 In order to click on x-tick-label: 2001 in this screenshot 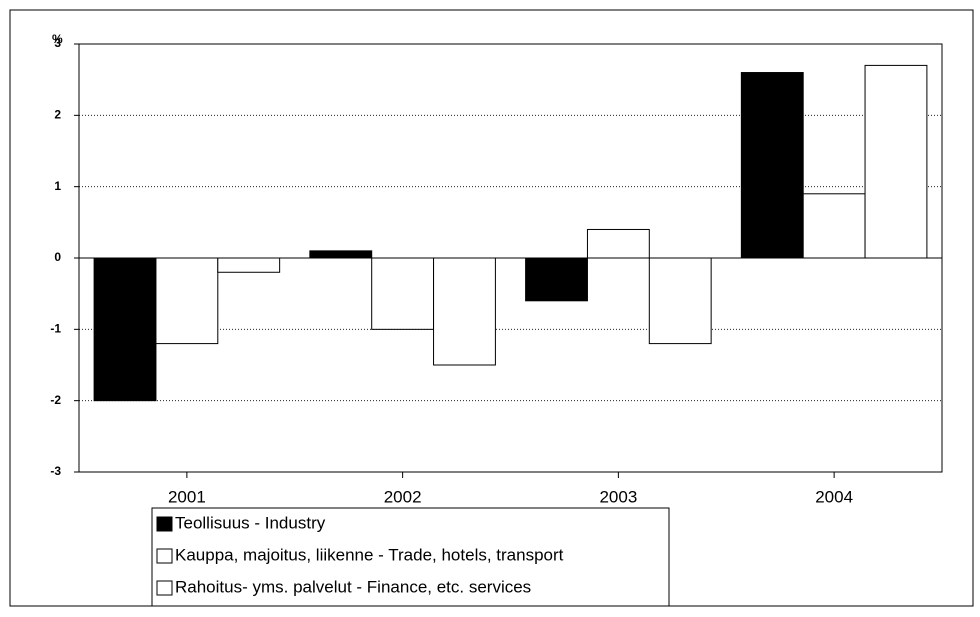, I will do `click(187, 496)`.